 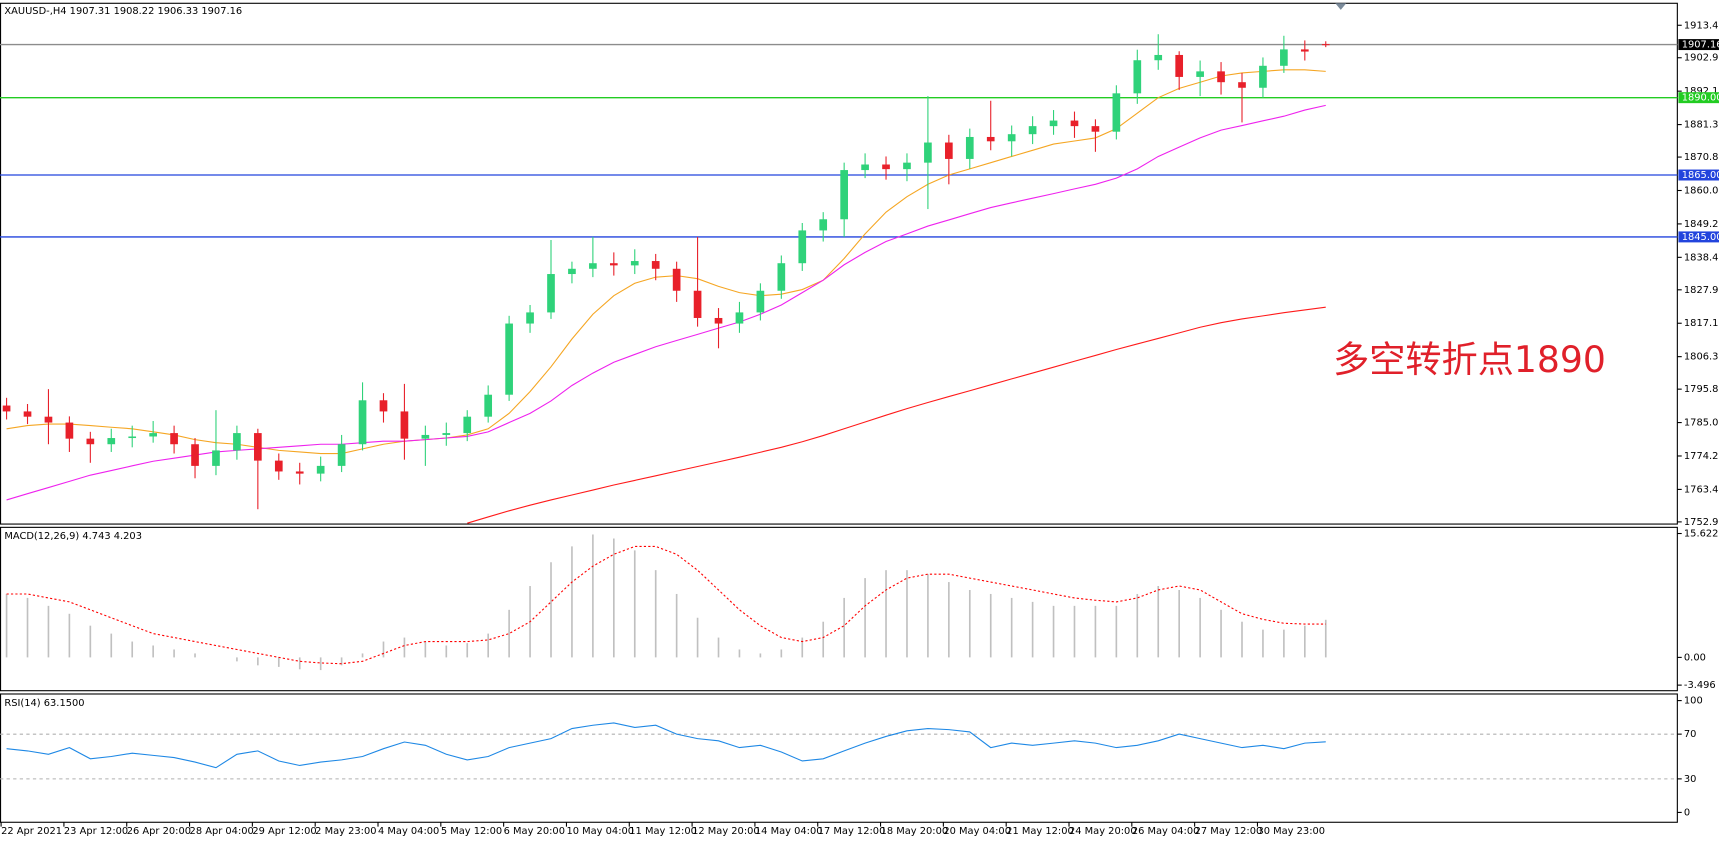 I want to click on y-tick-label: 1849.20, so click(x=1701, y=224).